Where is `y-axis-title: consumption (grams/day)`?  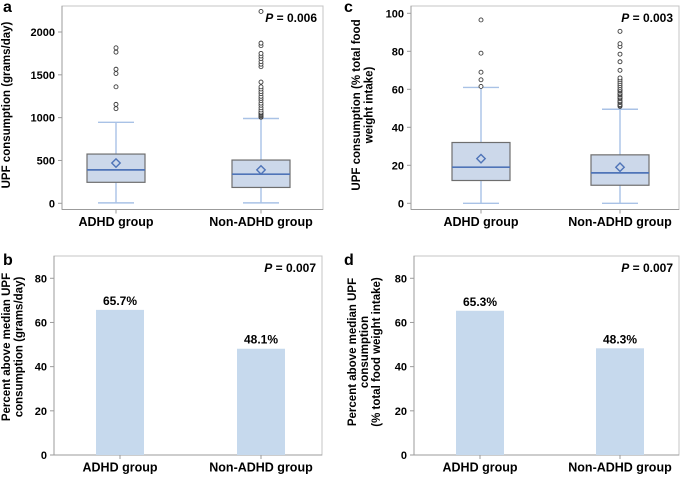 y-axis-title: consumption (grams/day) is located at coordinates (20, 347).